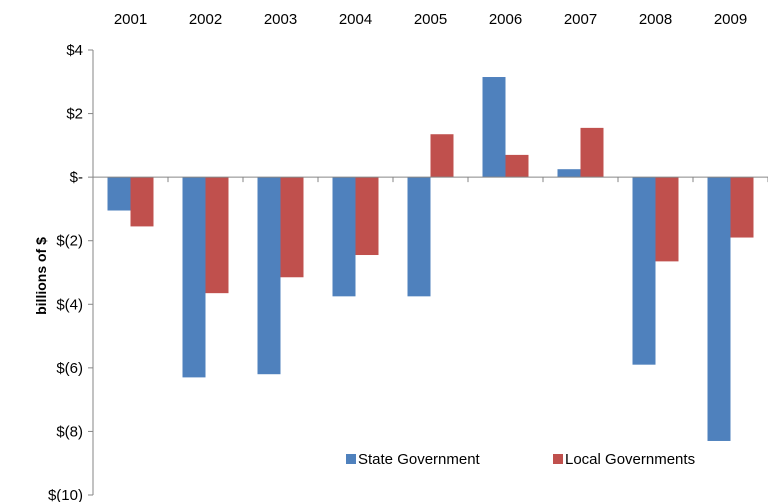 The height and width of the screenshot is (502, 768). What do you see at coordinates (74, 114) in the screenshot?
I see `y-tick-label: $2` at bounding box center [74, 114].